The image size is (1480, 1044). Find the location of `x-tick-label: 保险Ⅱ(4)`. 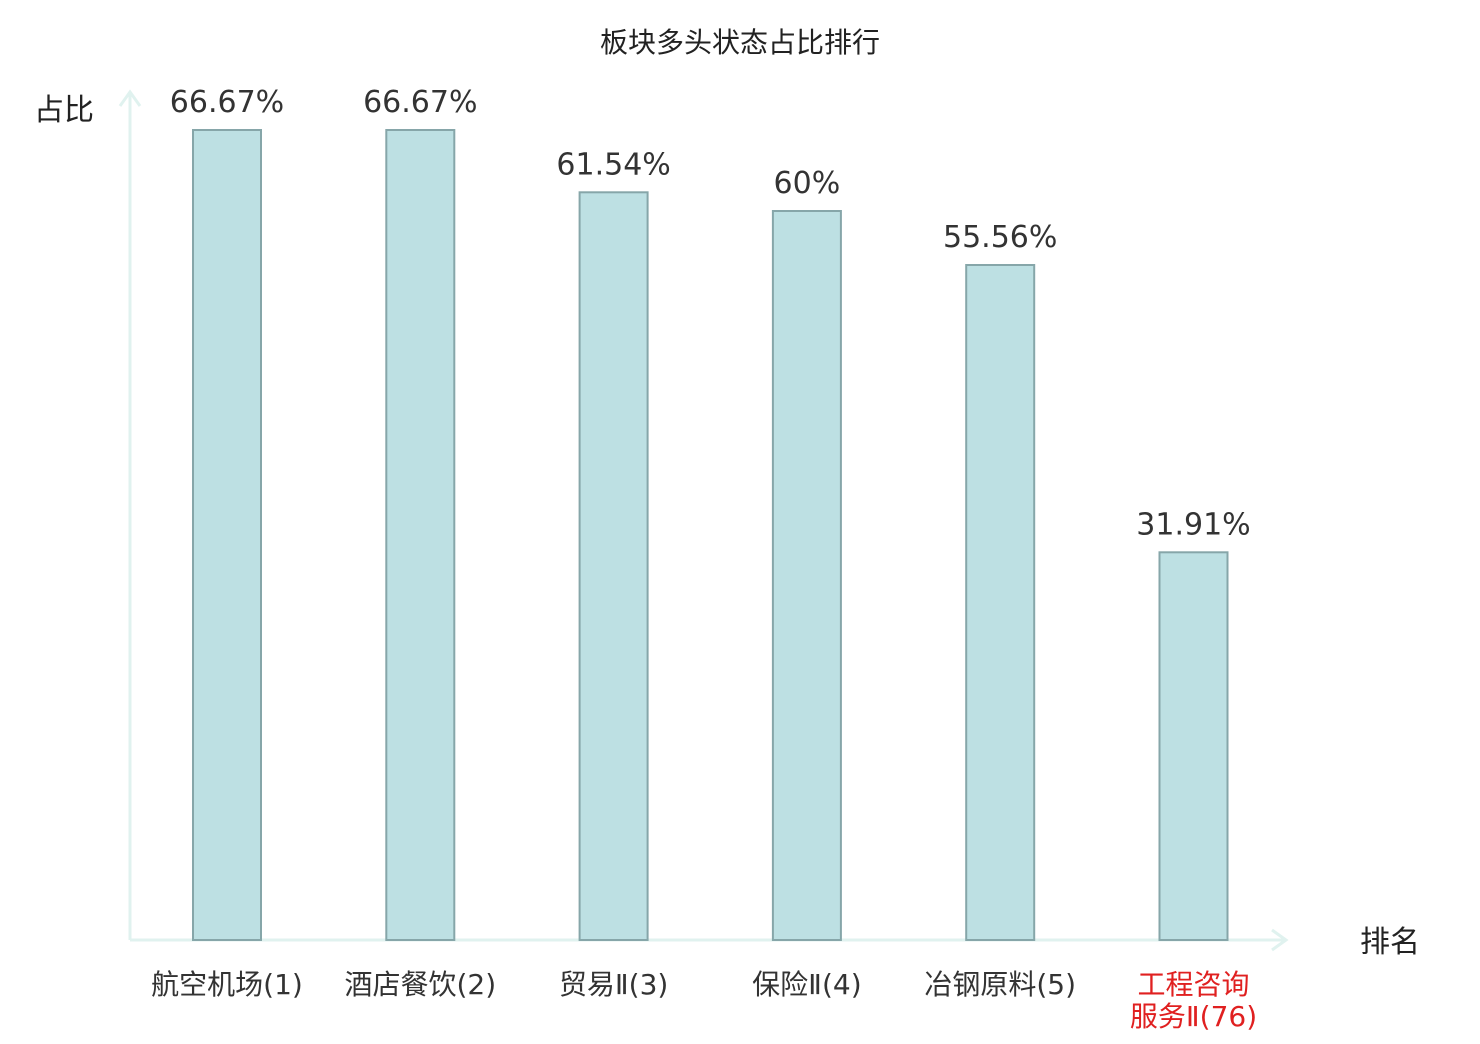

x-tick-label: 保险Ⅱ(4) is located at coordinates (806, 984).